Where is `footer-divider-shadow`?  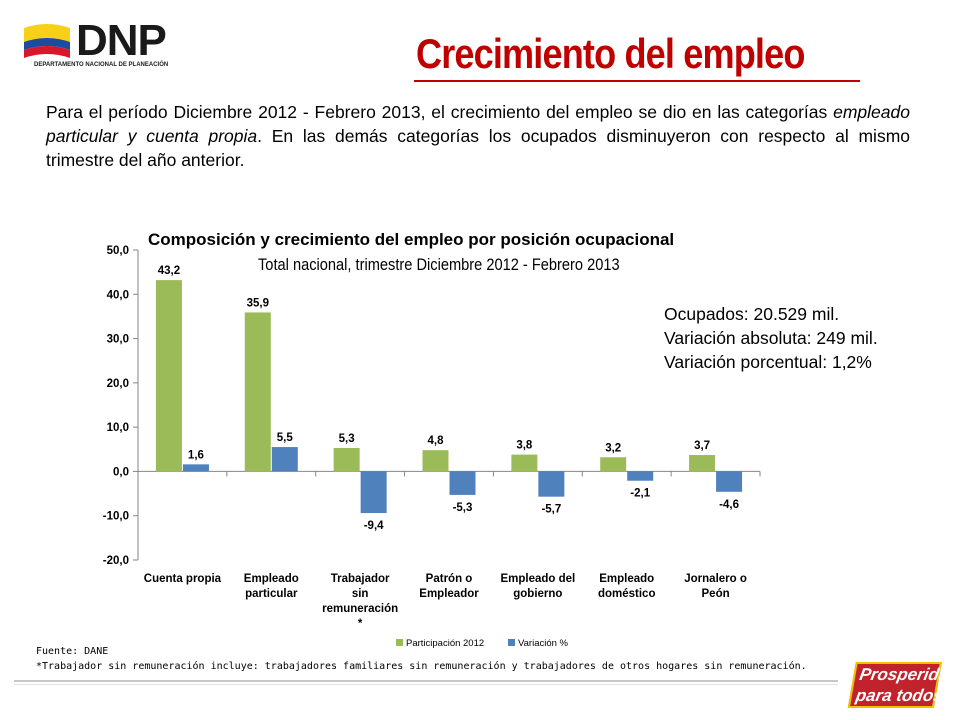
footer-divider-shadow is located at coordinates (426, 684).